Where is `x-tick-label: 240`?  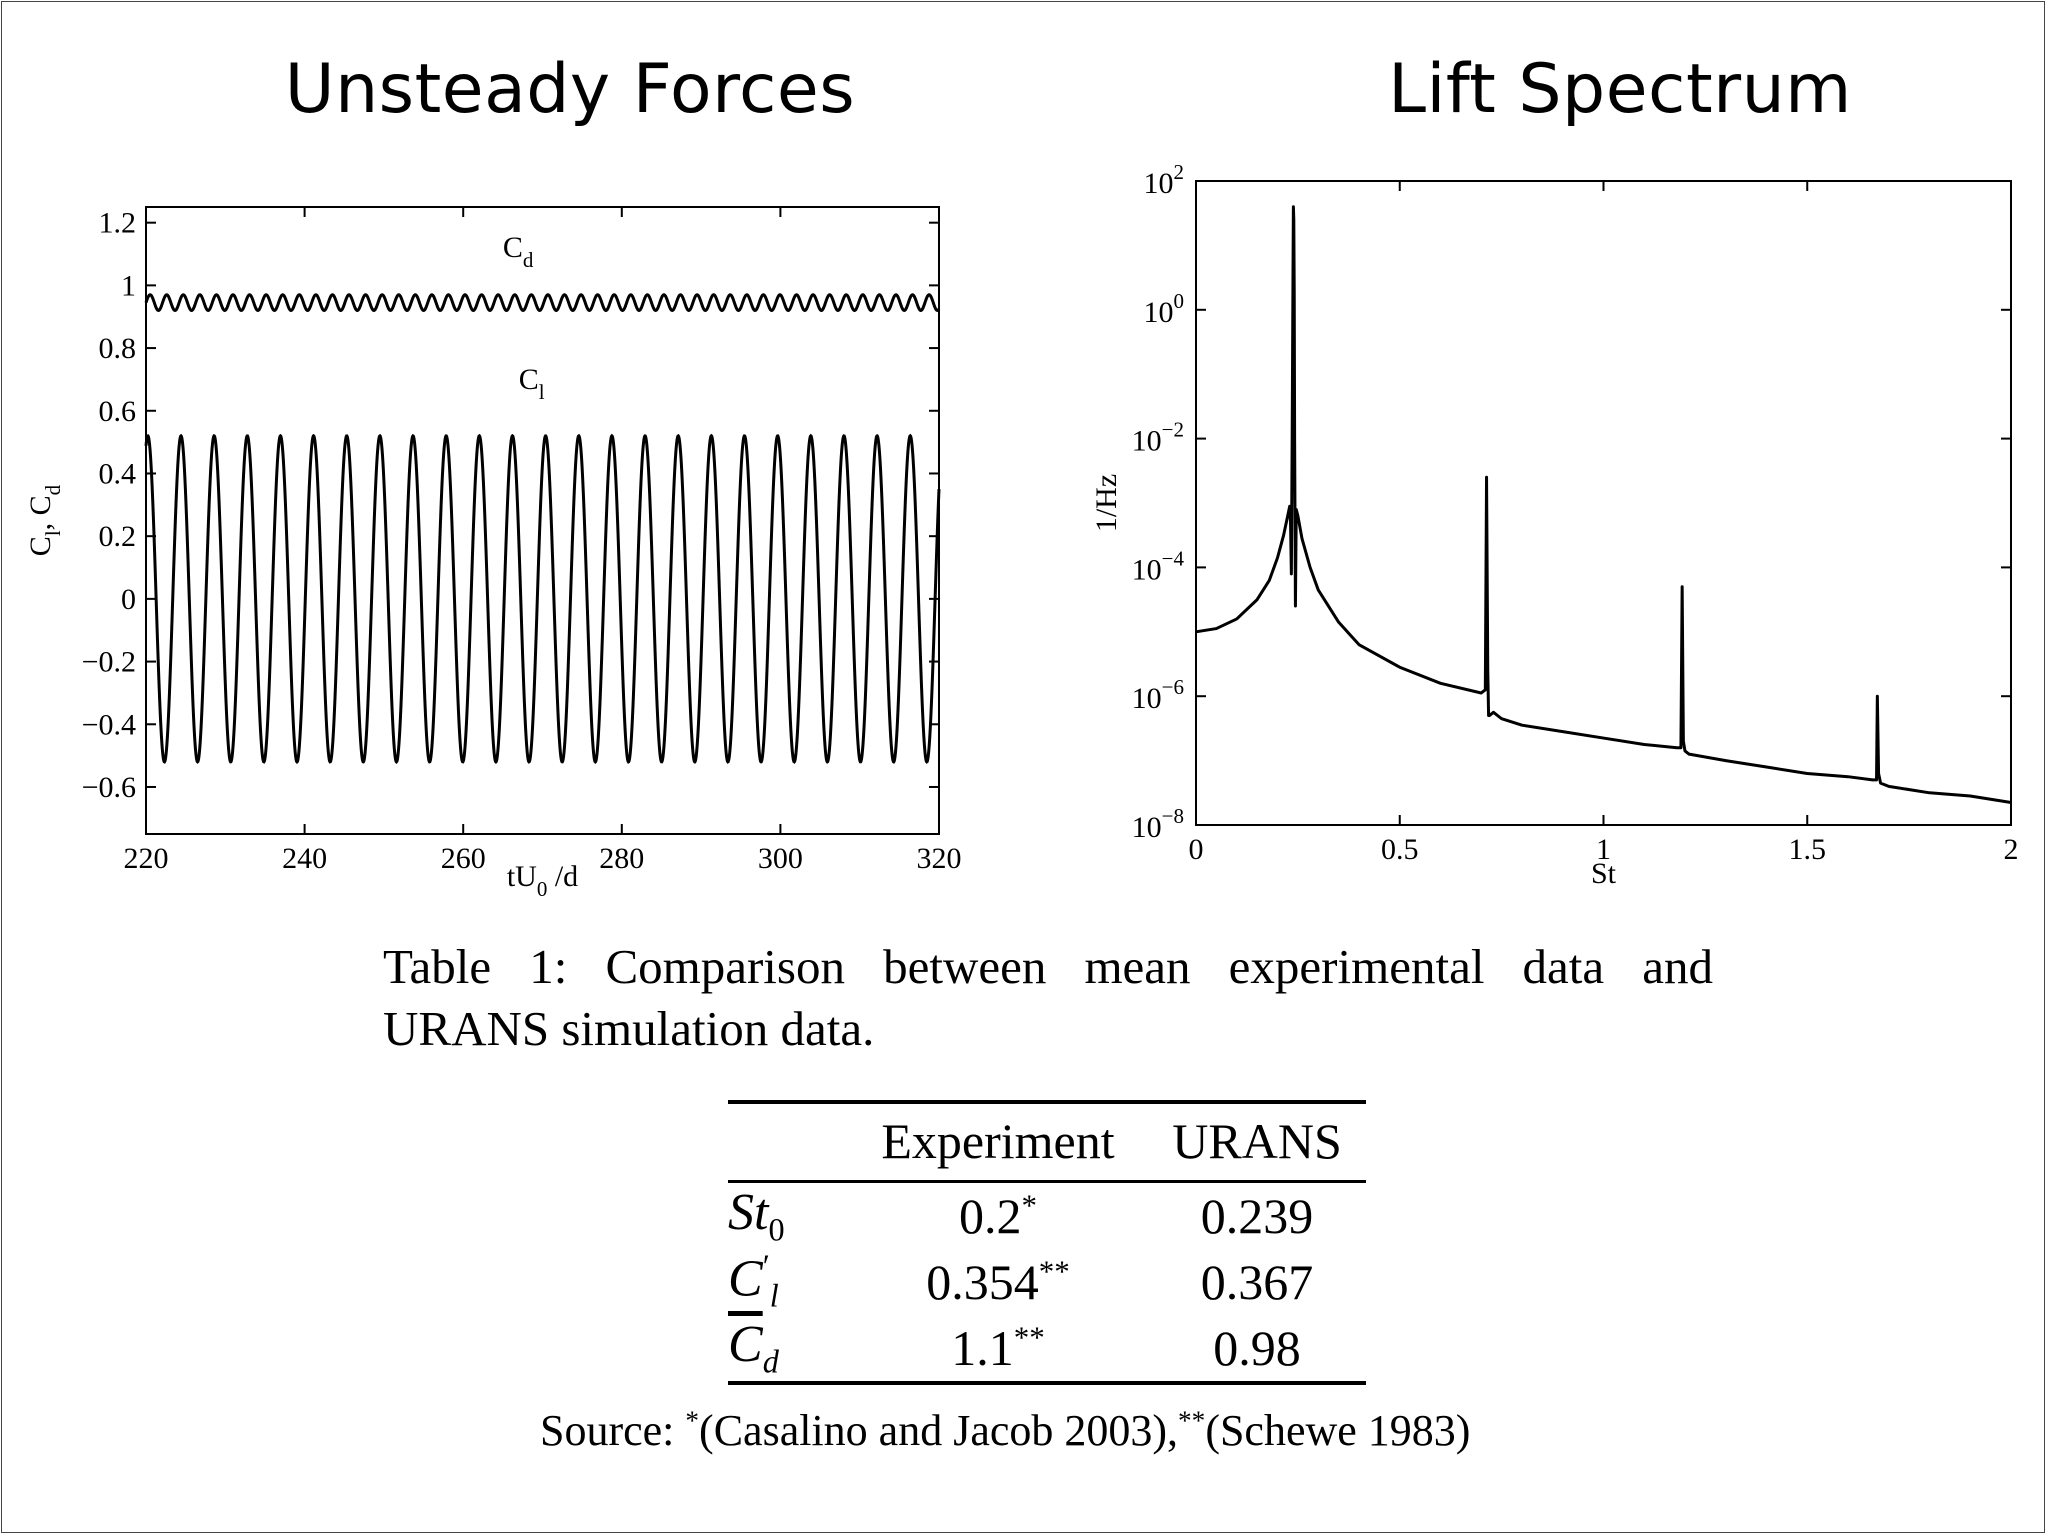
x-tick-label: 240 is located at coordinates (304, 858).